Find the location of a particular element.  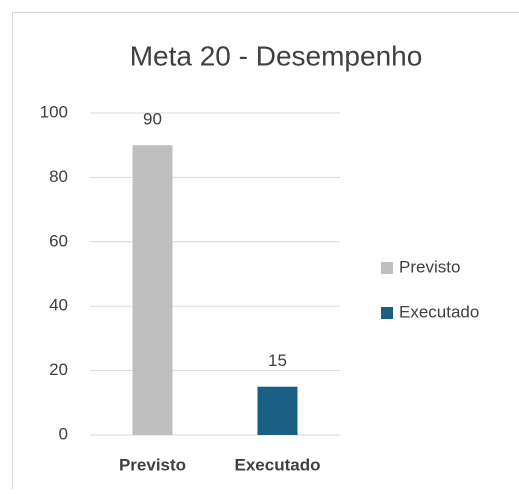

chart-title: Meta 20 - Desempenho is located at coordinates (276, 55).